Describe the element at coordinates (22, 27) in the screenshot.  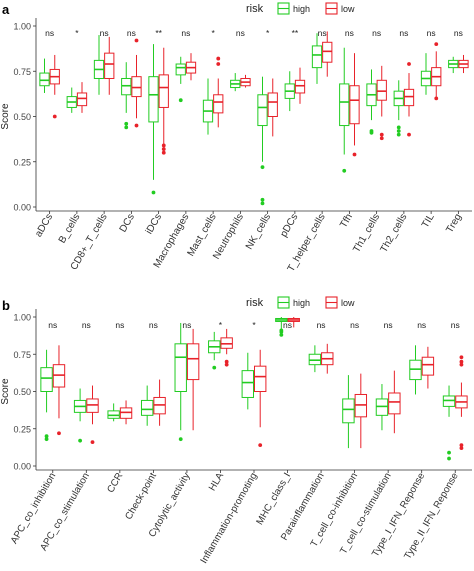
I see `y-tick-label: 1.00` at that location.